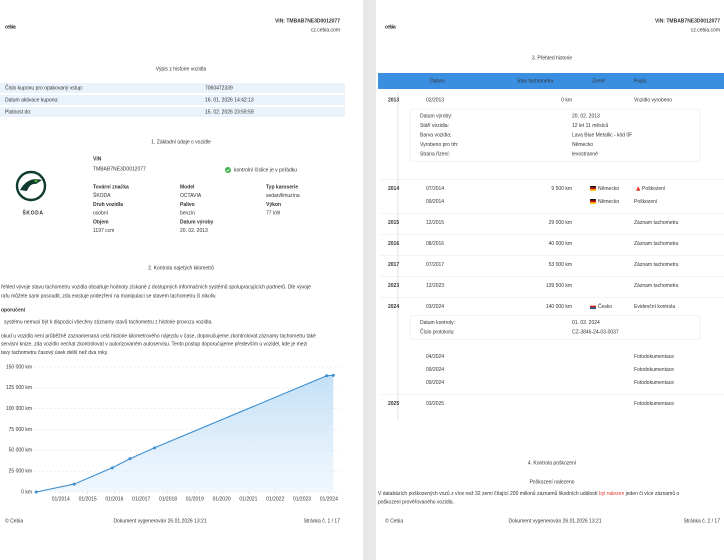 This screenshot has height=560, width=724. What do you see at coordinates (555, 135) in the screenshot?
I see `details-box` at bounding box center [555, 135].